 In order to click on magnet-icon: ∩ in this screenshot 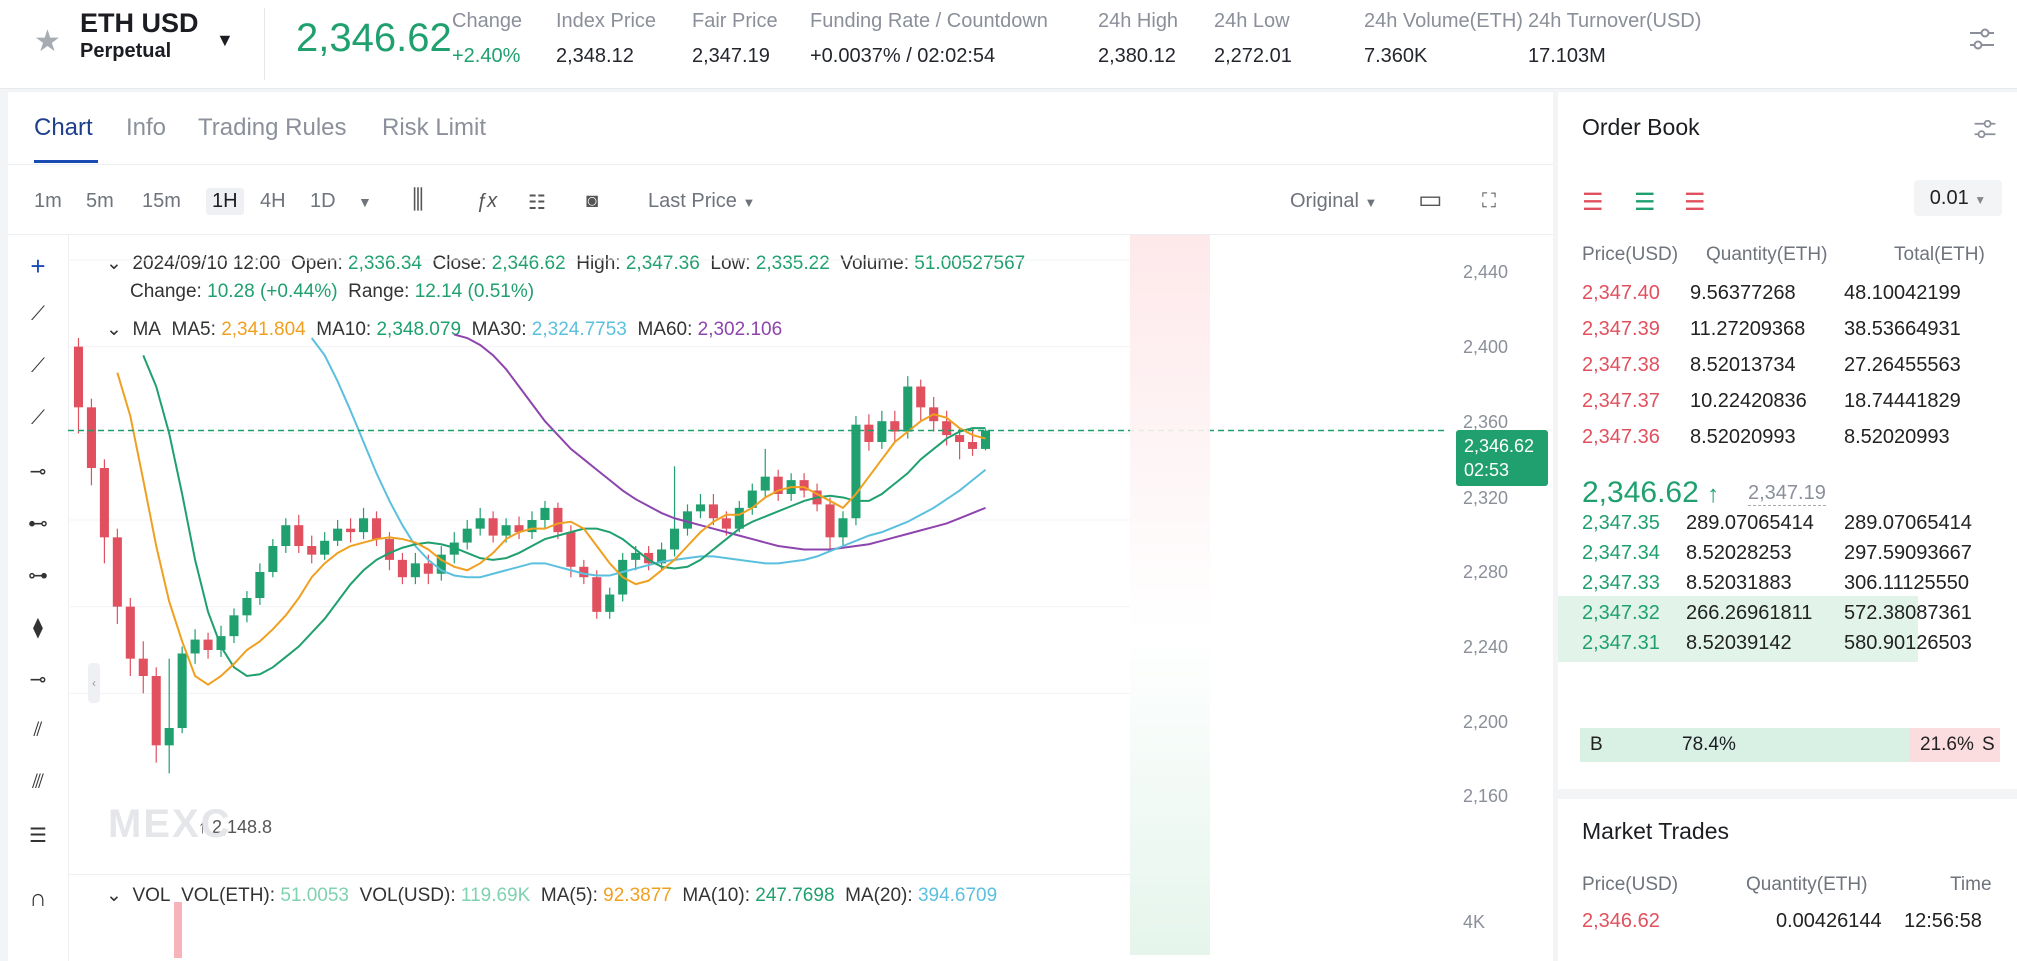, I will do `click(38, 898)`.